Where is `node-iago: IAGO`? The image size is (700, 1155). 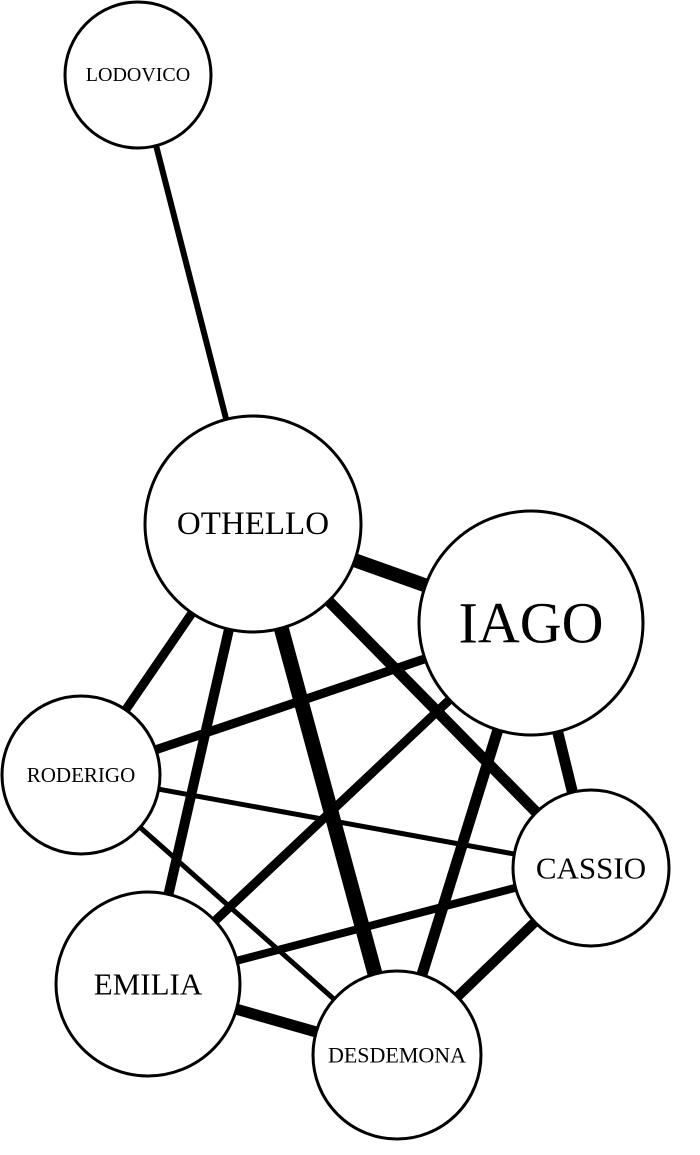
node-iago: IAGO is located at coordinates (531, 623).